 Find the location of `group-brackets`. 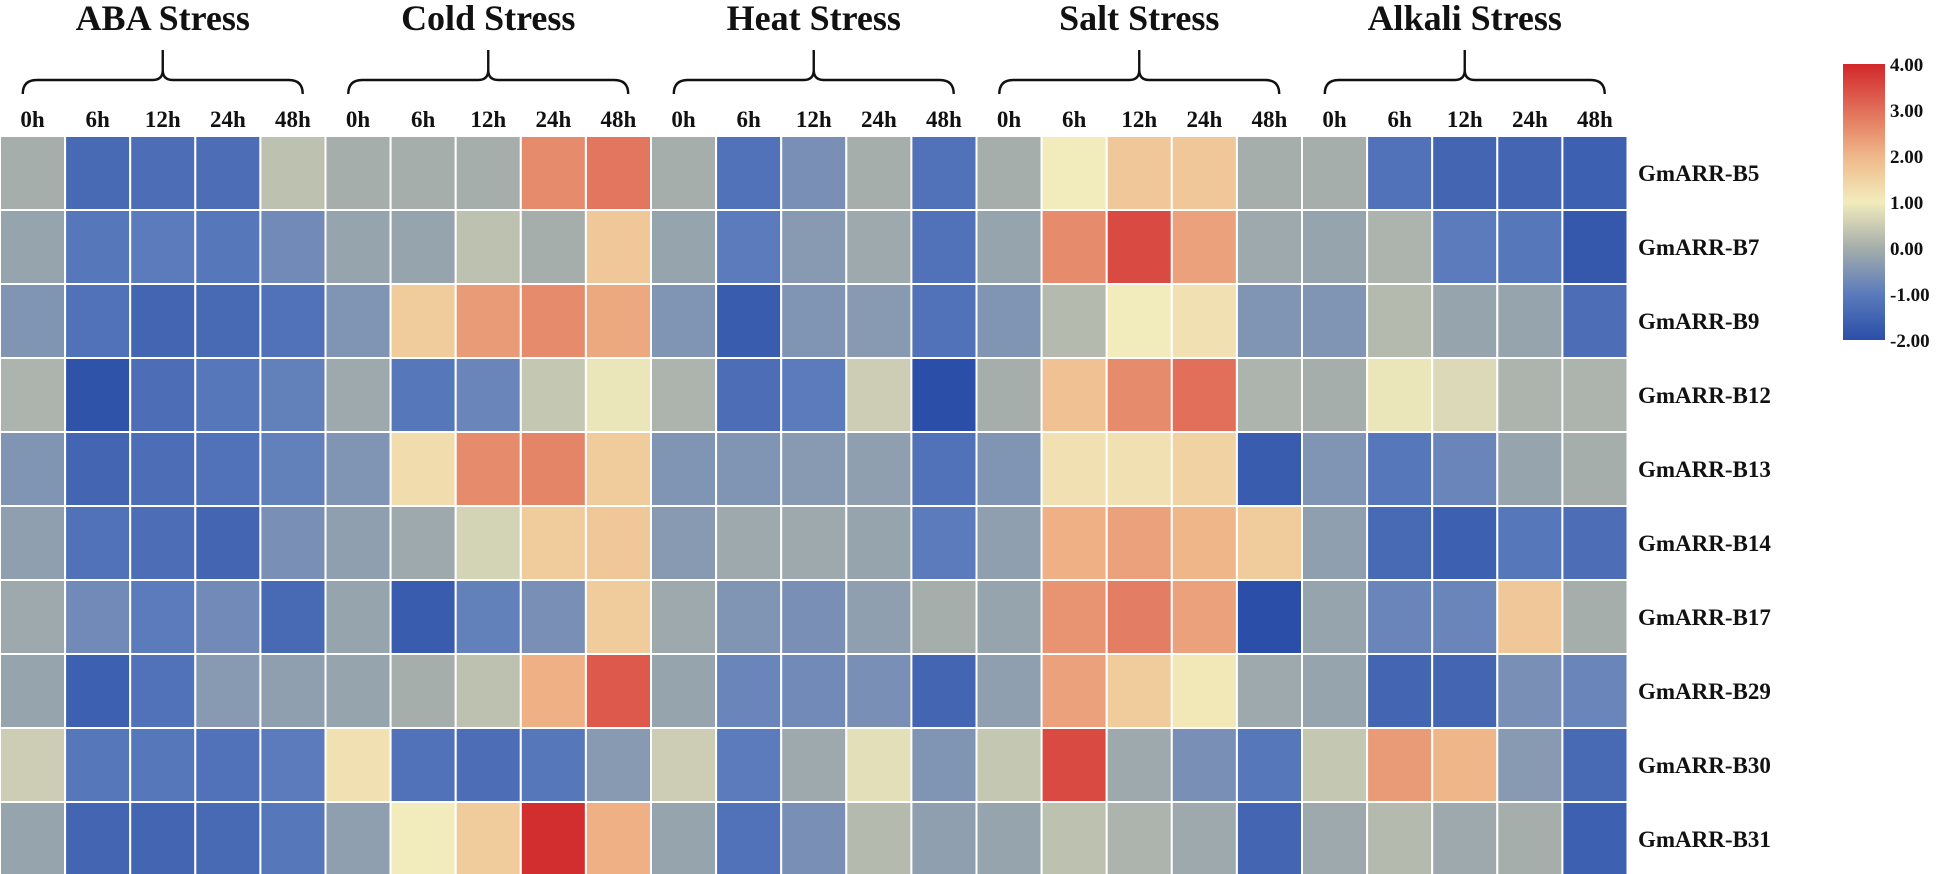

group-brackets is located at coordinates (813, 72).